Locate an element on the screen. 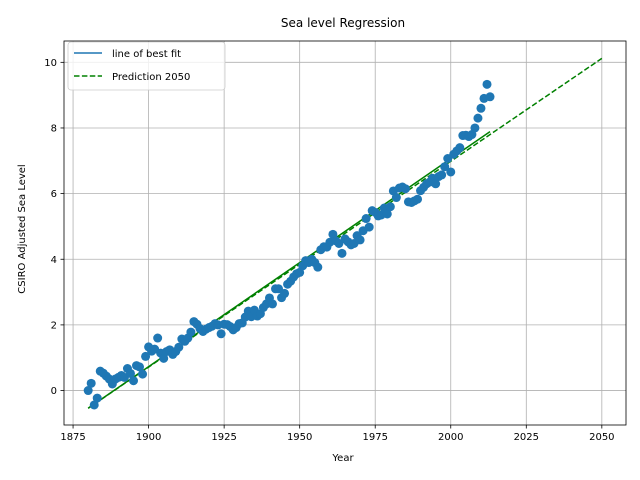  y-axis-ticks: 0 2 4 6 8 10 is located at coordinates (54, 227).